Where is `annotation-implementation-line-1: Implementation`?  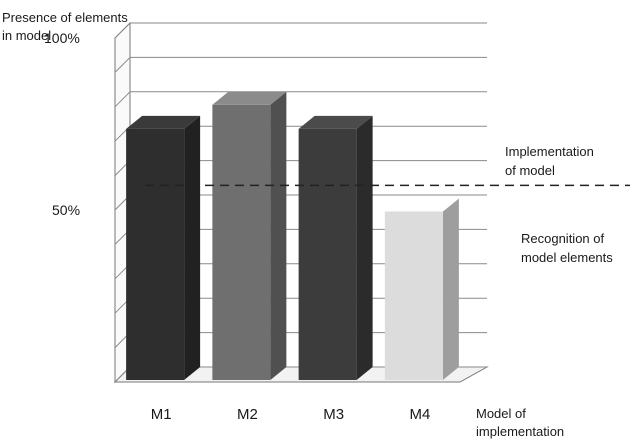 annotation-implementation-line-1: Implementation is located at coordinates (549, 151).